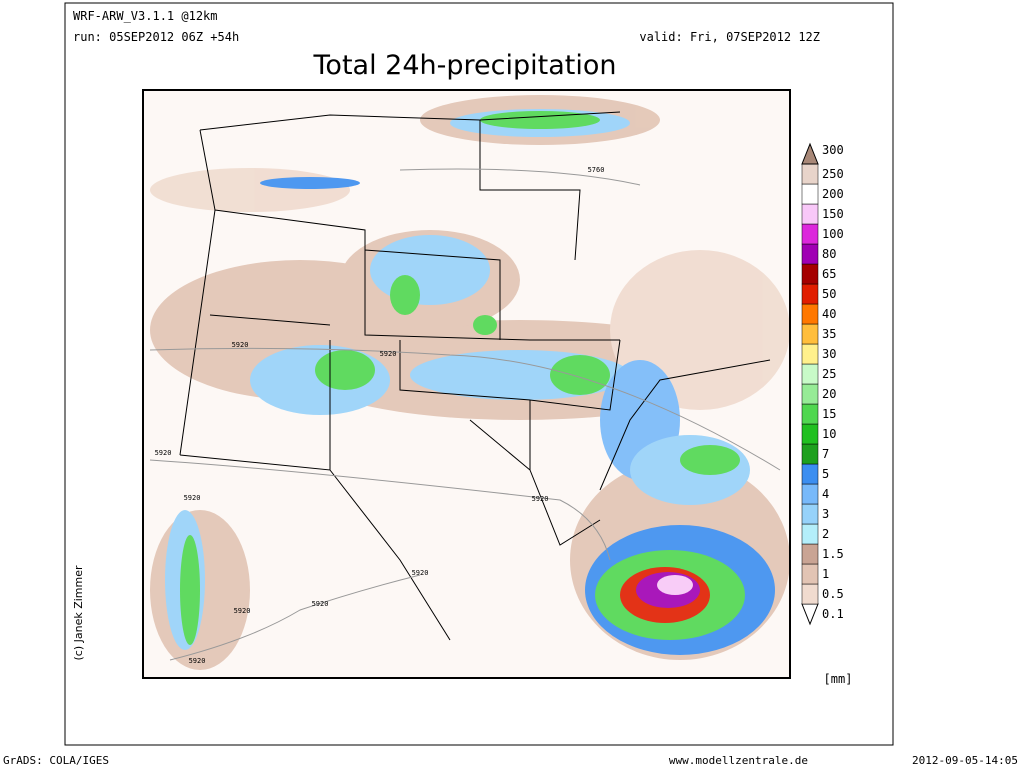 This screenshot has height=768, width=1024. I want to click on credit: (c) Janek Zimmer, so click(78, 613).